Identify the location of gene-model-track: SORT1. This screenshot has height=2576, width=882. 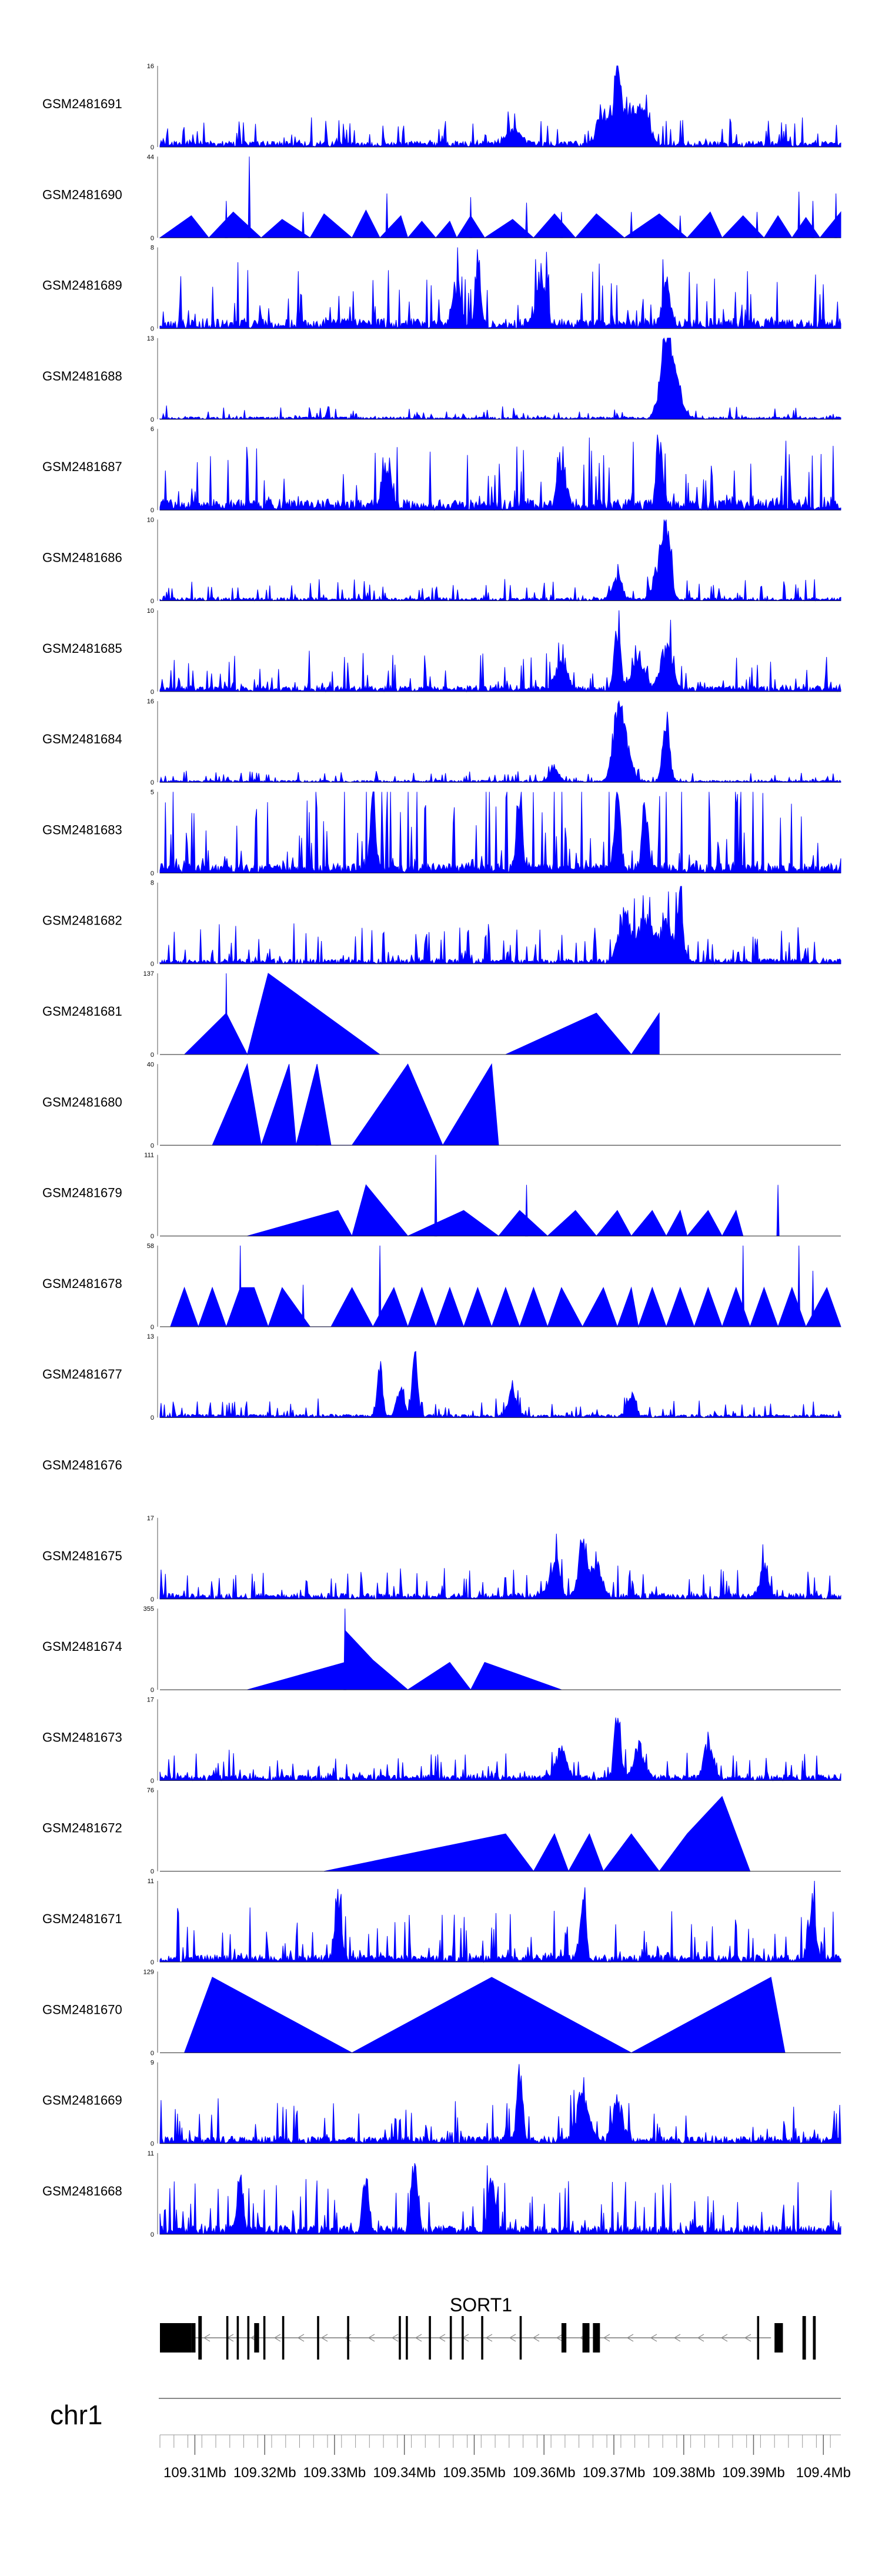
(488, 2327).